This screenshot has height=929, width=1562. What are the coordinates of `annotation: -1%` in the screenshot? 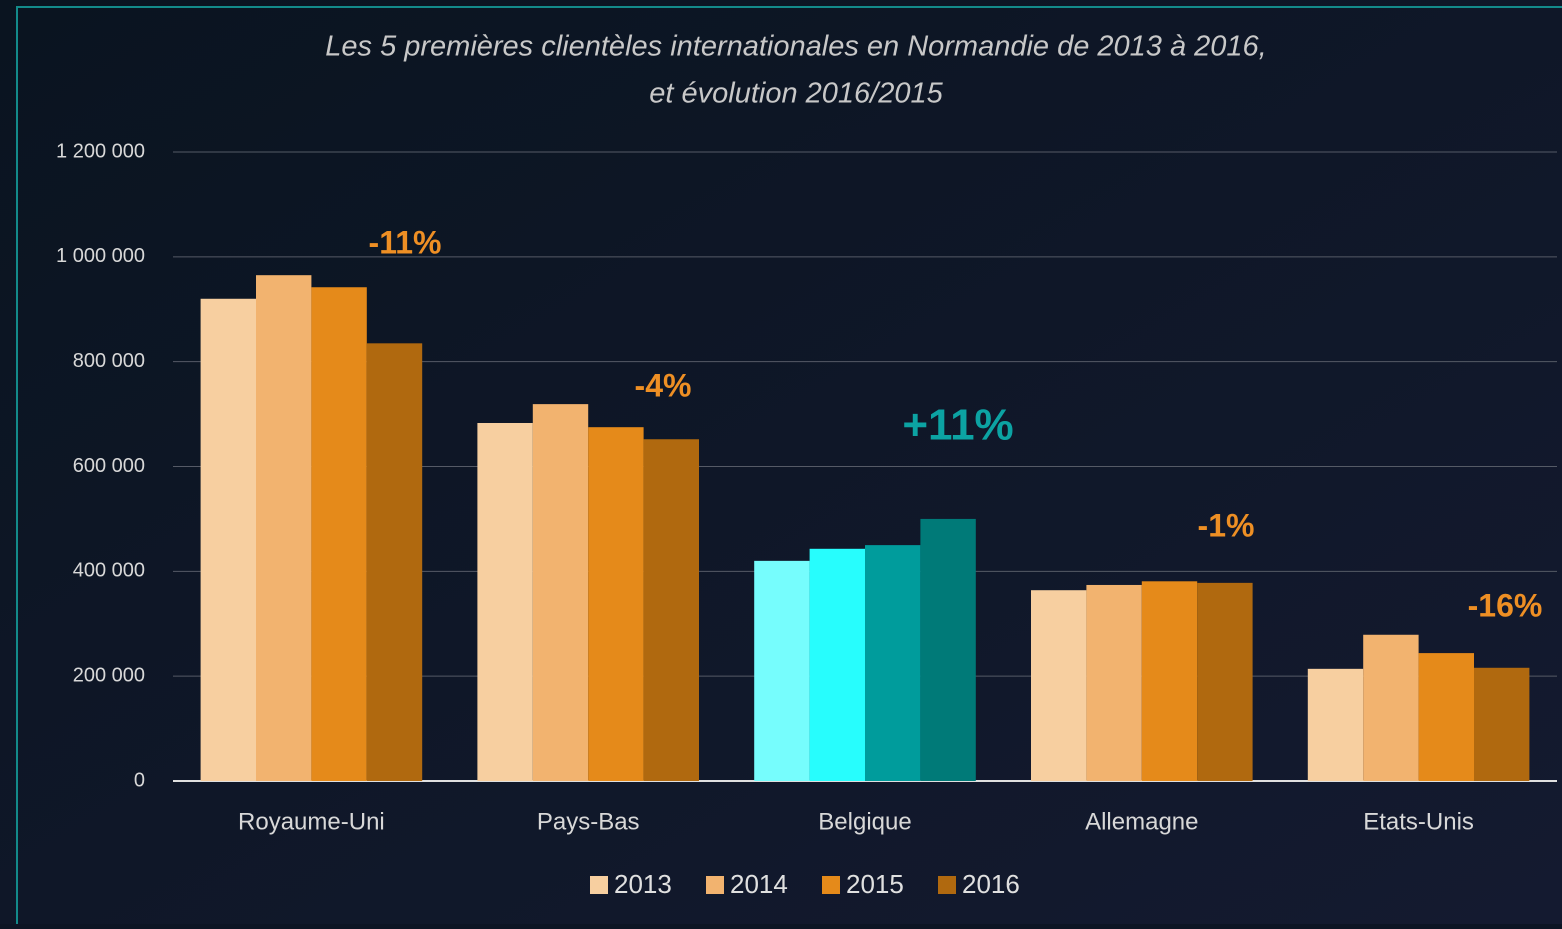 It's located at (1226, 525).